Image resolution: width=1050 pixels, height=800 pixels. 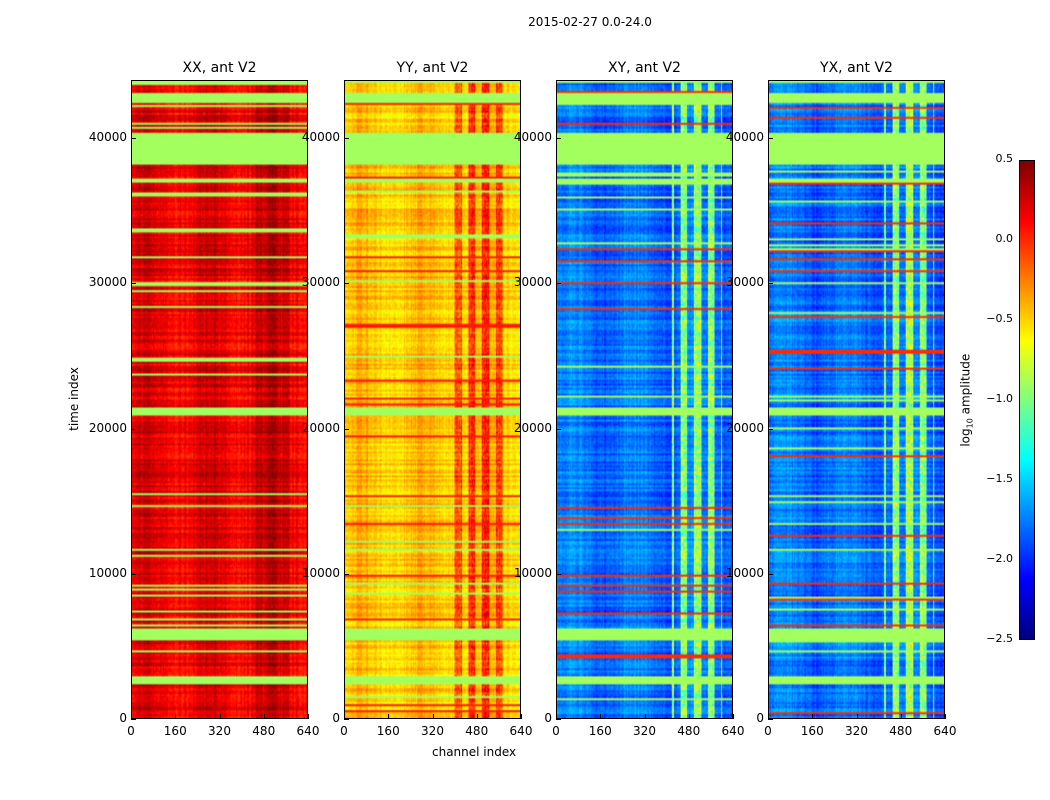 I want to click on colorbar-tick-label: −1.0, so click(x=999, y=398).